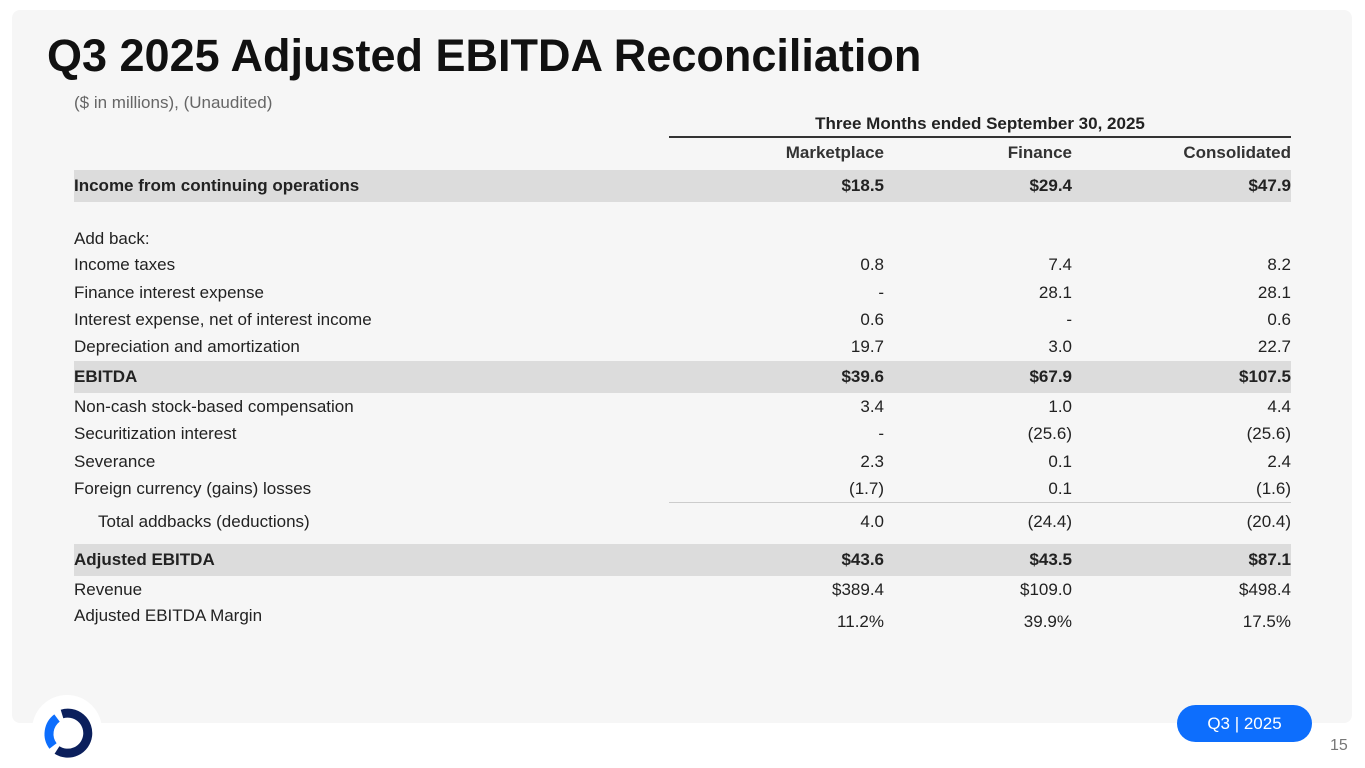  What do you see at coordinates (682, 619) in the screenshot?
I see `table-row: Adjusted EBITDA Margin 11.2% 39.9% 17.5%` at bounding box center [682, 619].